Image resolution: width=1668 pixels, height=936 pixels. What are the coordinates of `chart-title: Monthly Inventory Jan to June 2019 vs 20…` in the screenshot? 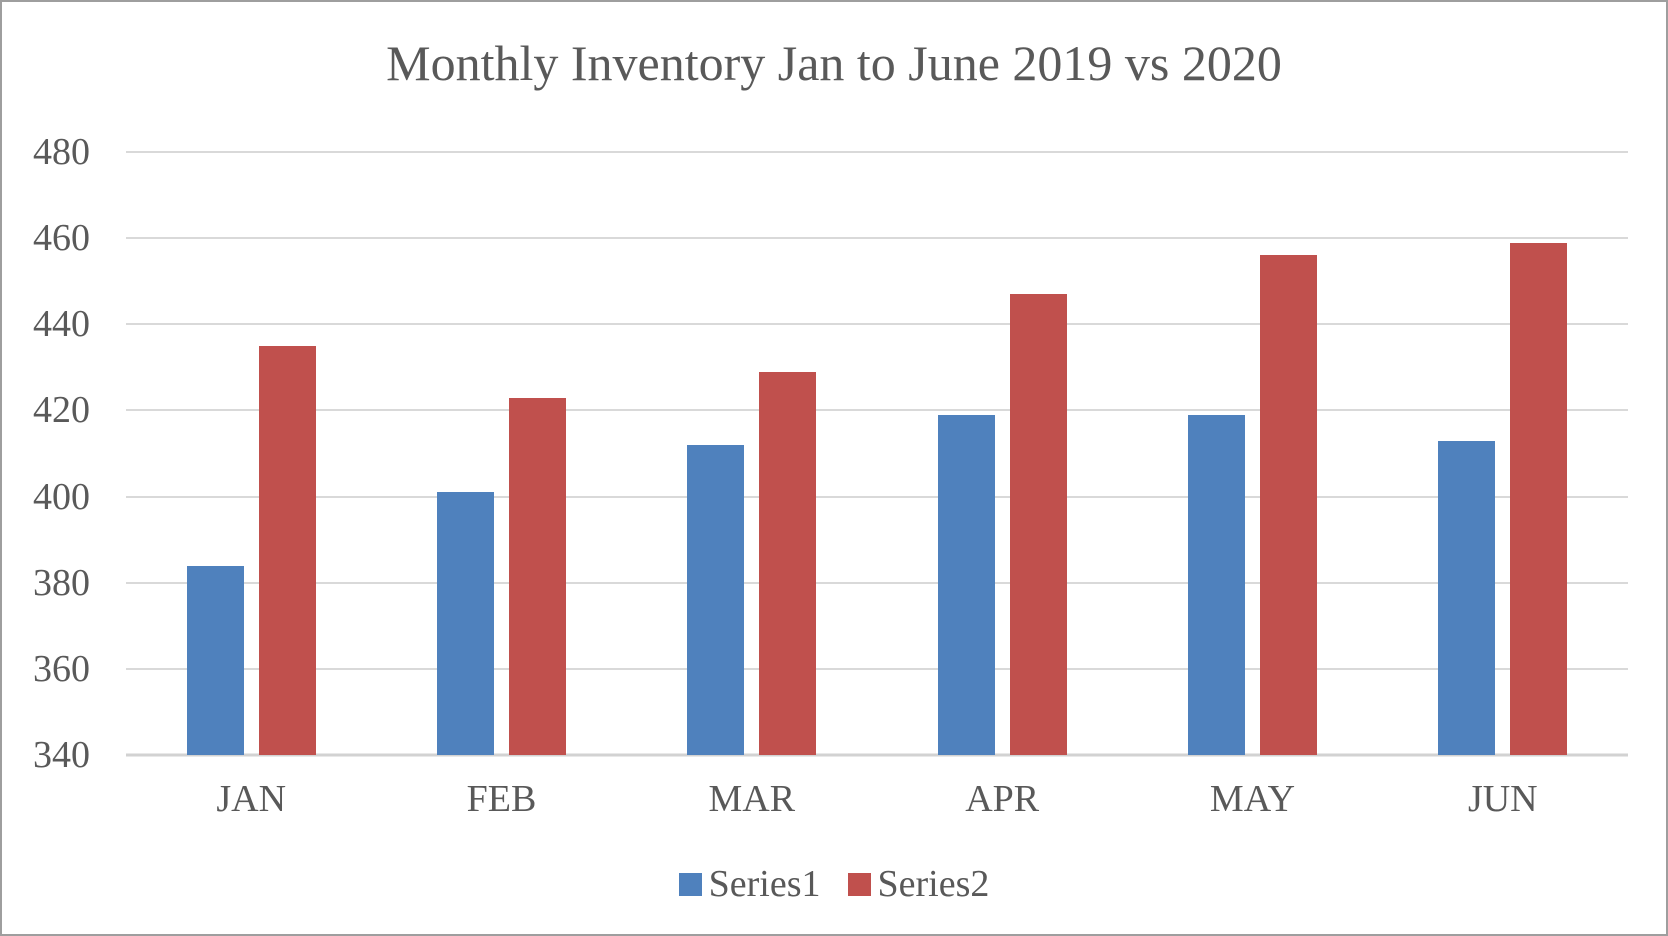 It's located at (834, 63).